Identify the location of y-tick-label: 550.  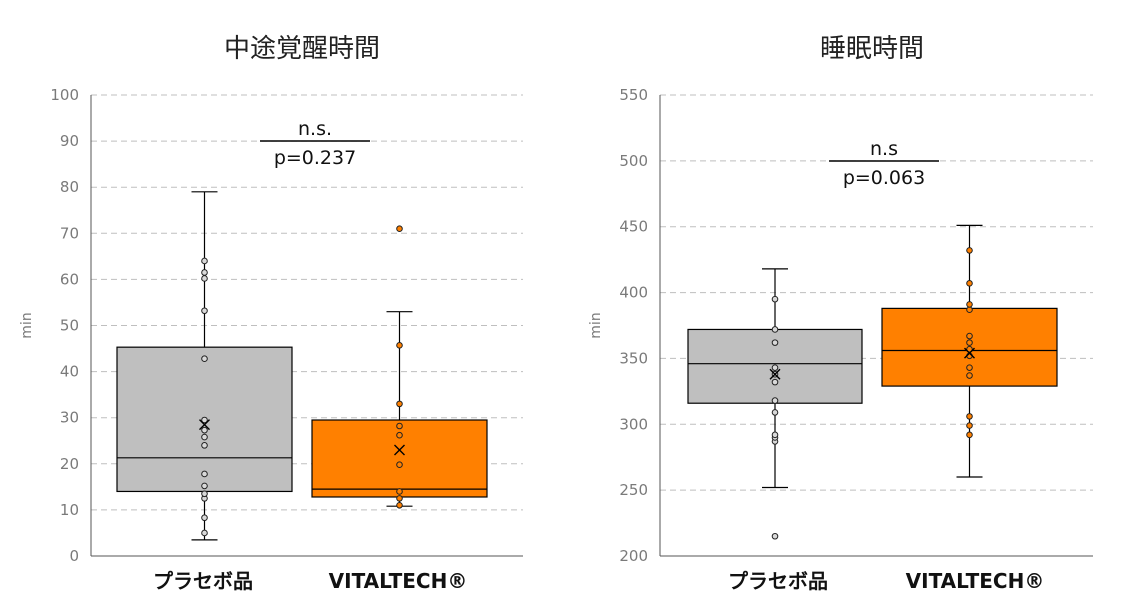
(633, 95).